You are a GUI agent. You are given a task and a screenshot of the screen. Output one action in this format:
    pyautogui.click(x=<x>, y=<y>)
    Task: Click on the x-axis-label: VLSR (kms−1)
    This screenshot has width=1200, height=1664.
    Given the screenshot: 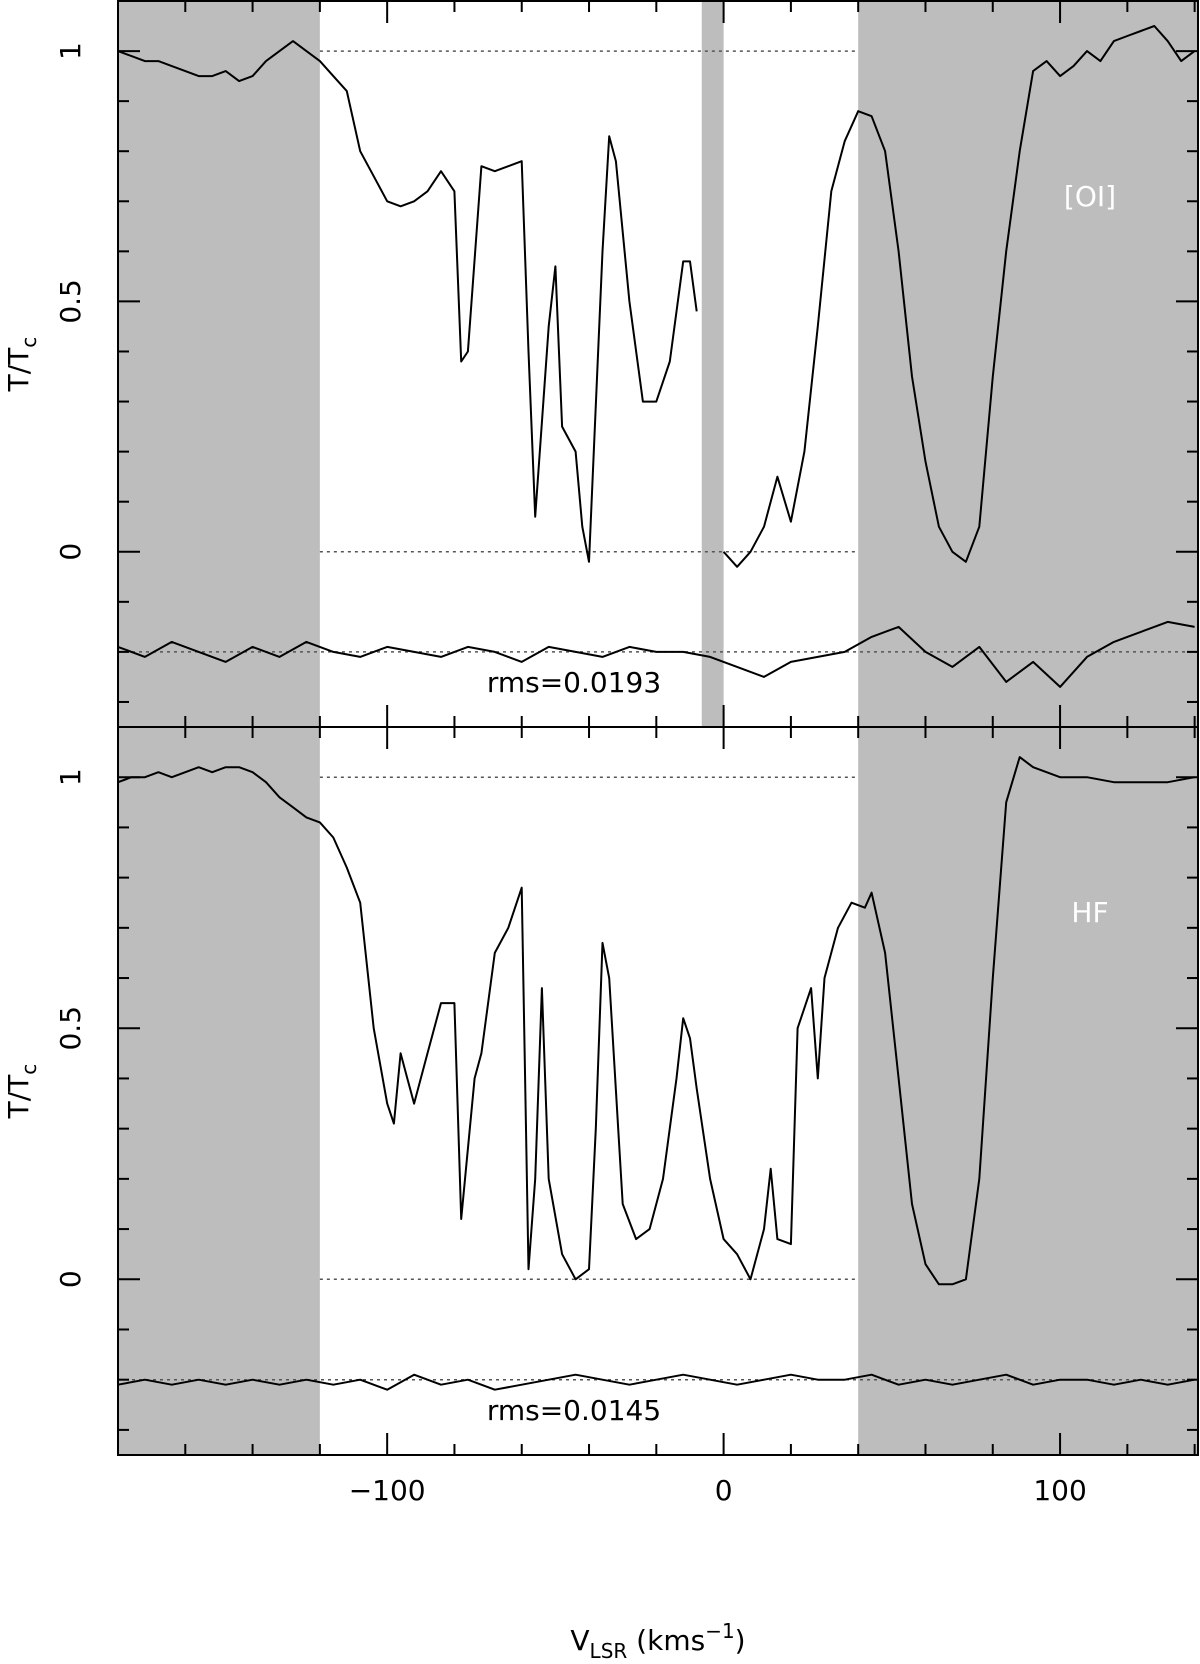 What is the action you would take?
    pyautogui.click(x=657, y=1641)
    